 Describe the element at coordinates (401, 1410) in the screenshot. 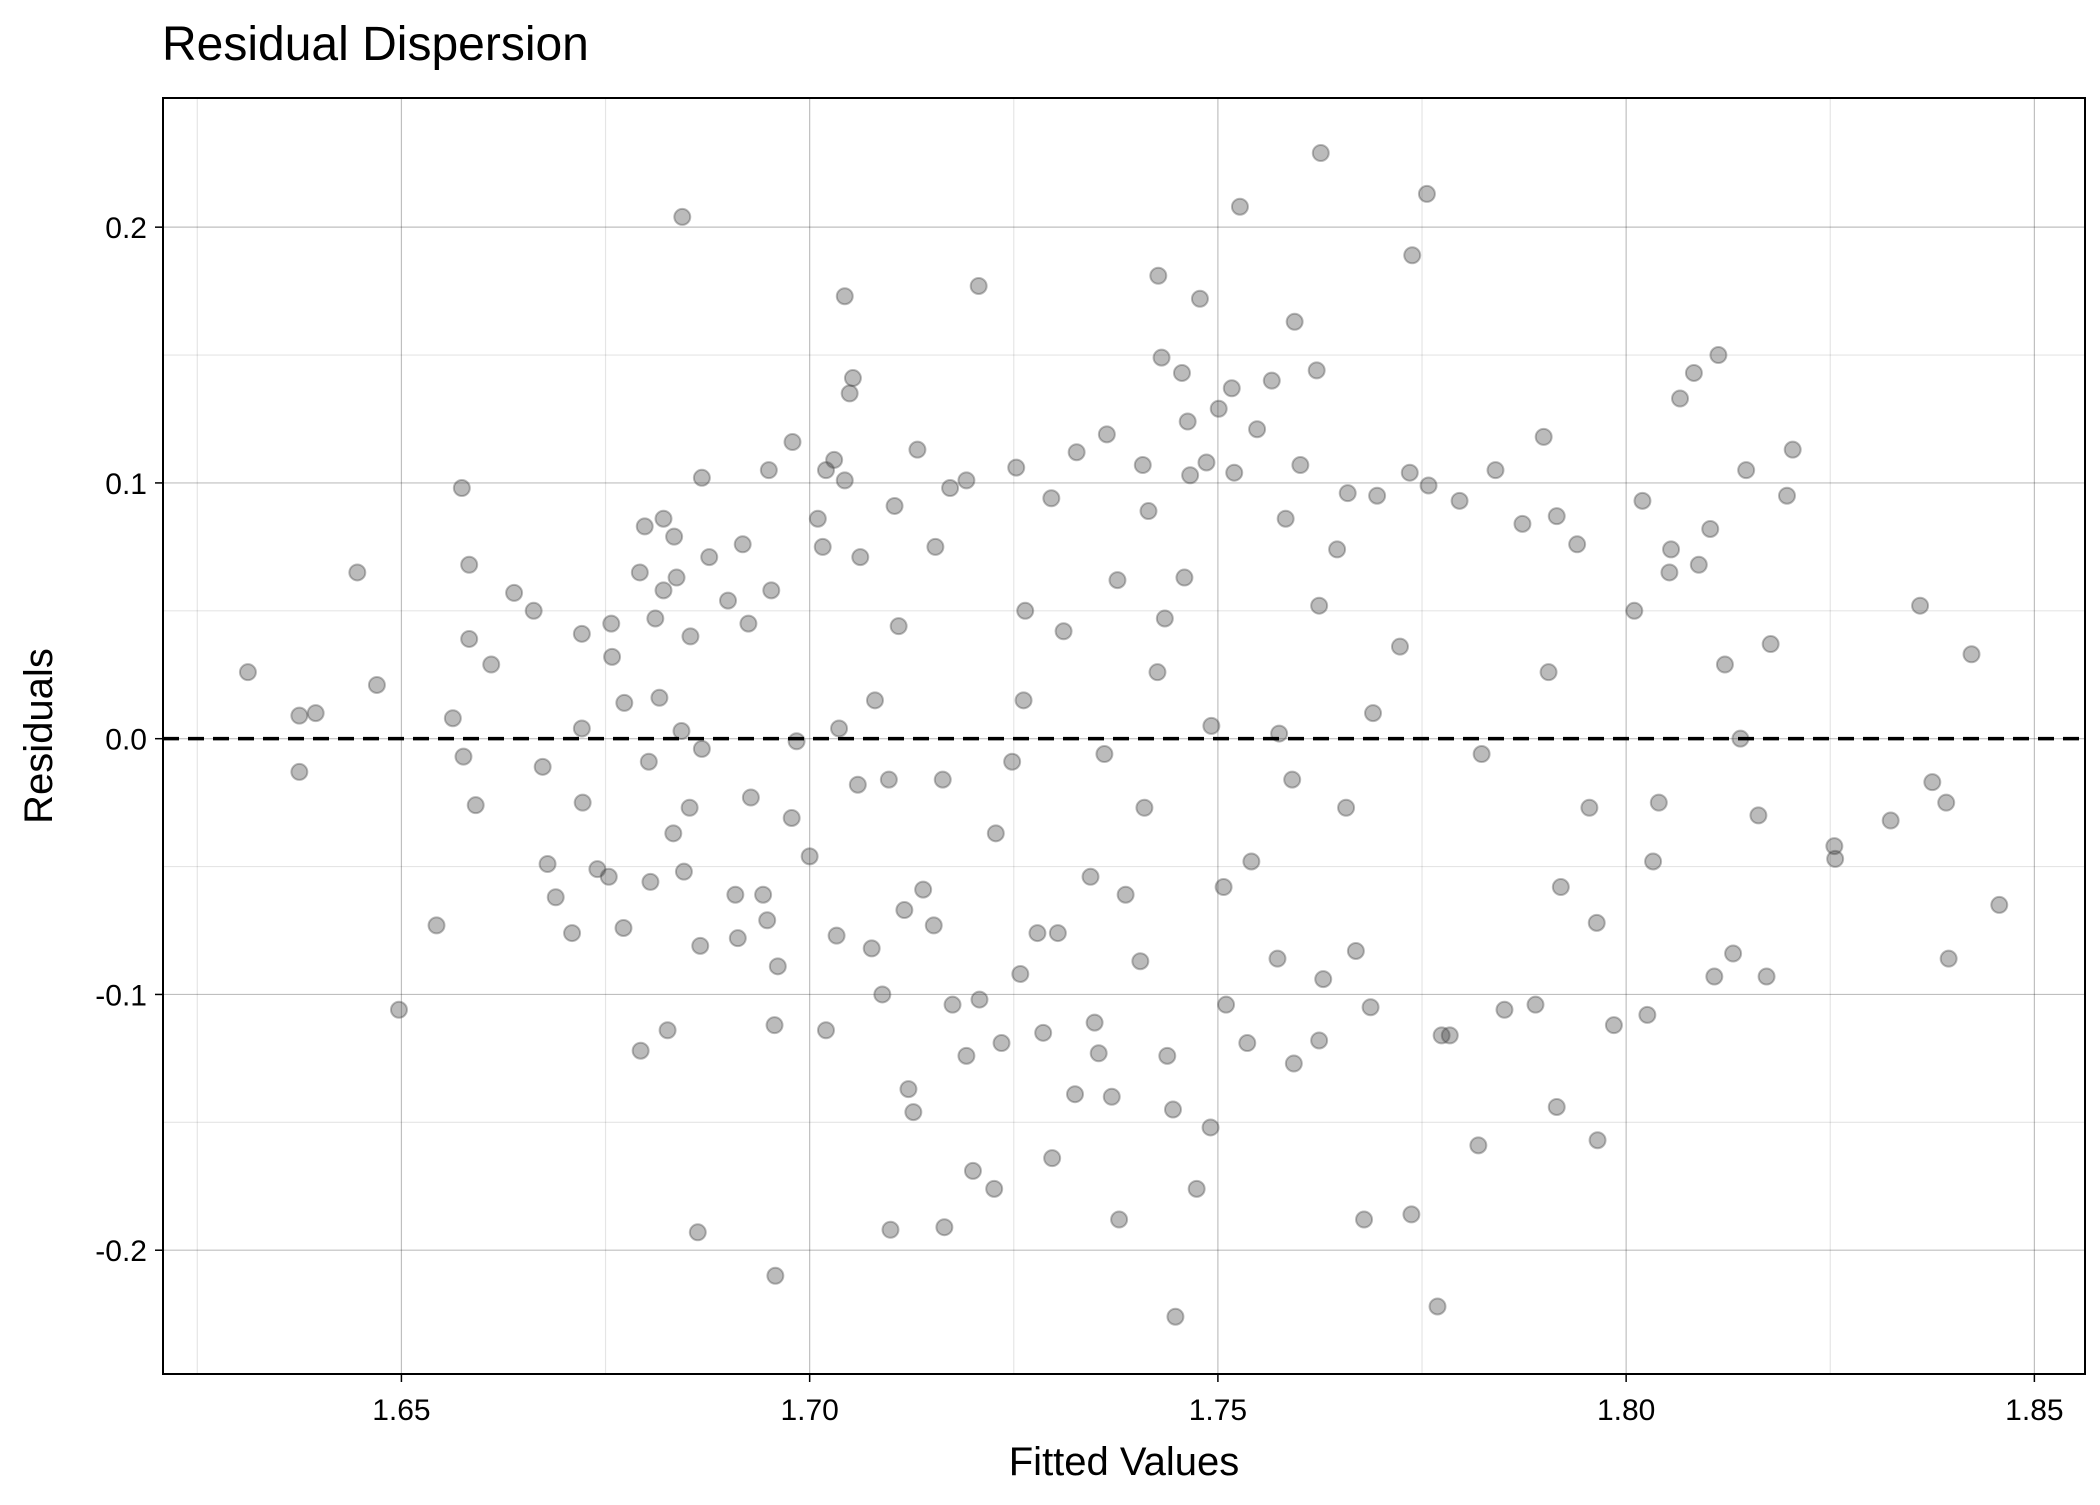

I see `x-tick-label: 1.65` at that location.